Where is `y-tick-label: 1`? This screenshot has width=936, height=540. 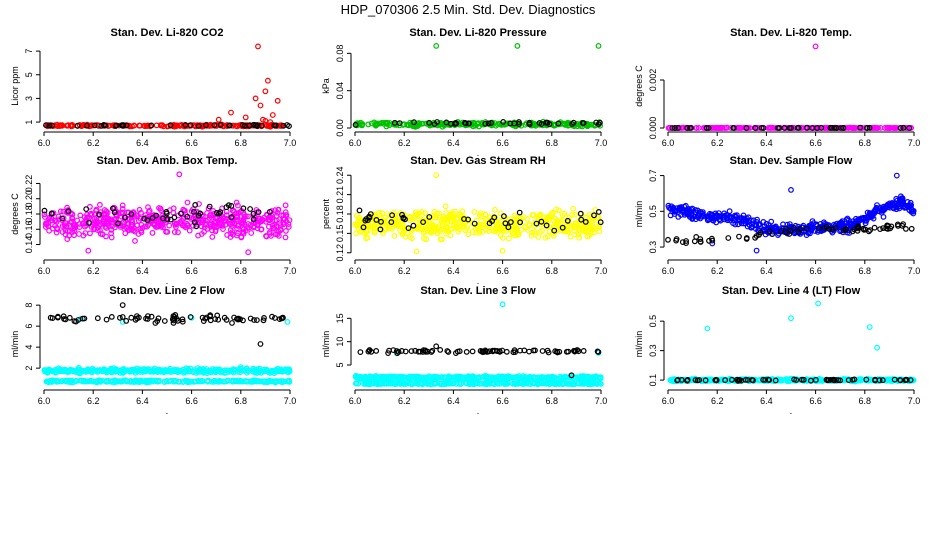 y-tick-label: 1 is located at coordinates (29, 122).